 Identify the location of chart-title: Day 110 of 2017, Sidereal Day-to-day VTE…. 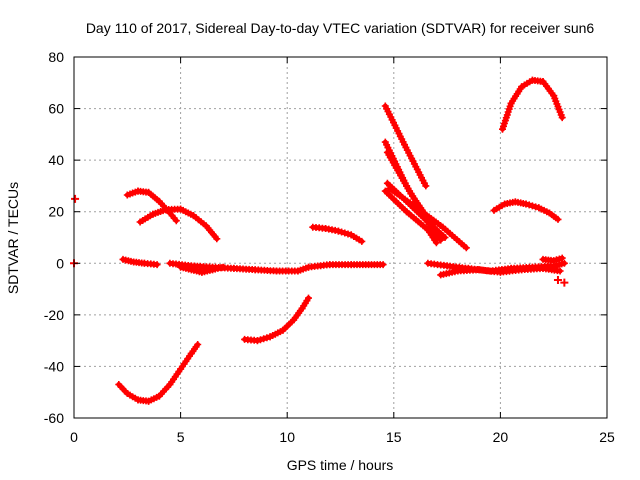
(340, 28).